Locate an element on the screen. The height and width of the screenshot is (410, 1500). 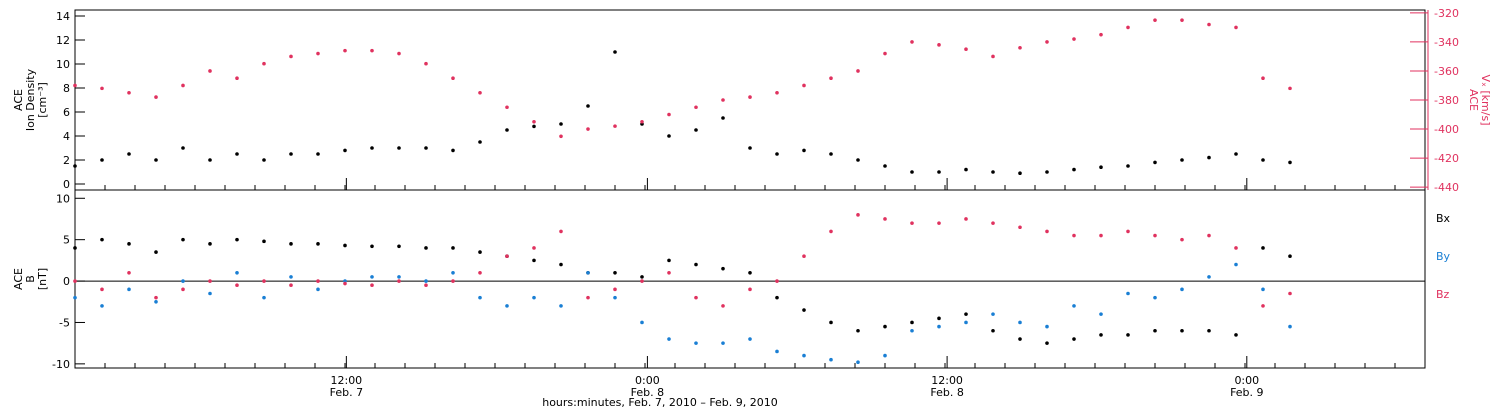
y-tick-label: 6 is located at coordinates (66, 112).